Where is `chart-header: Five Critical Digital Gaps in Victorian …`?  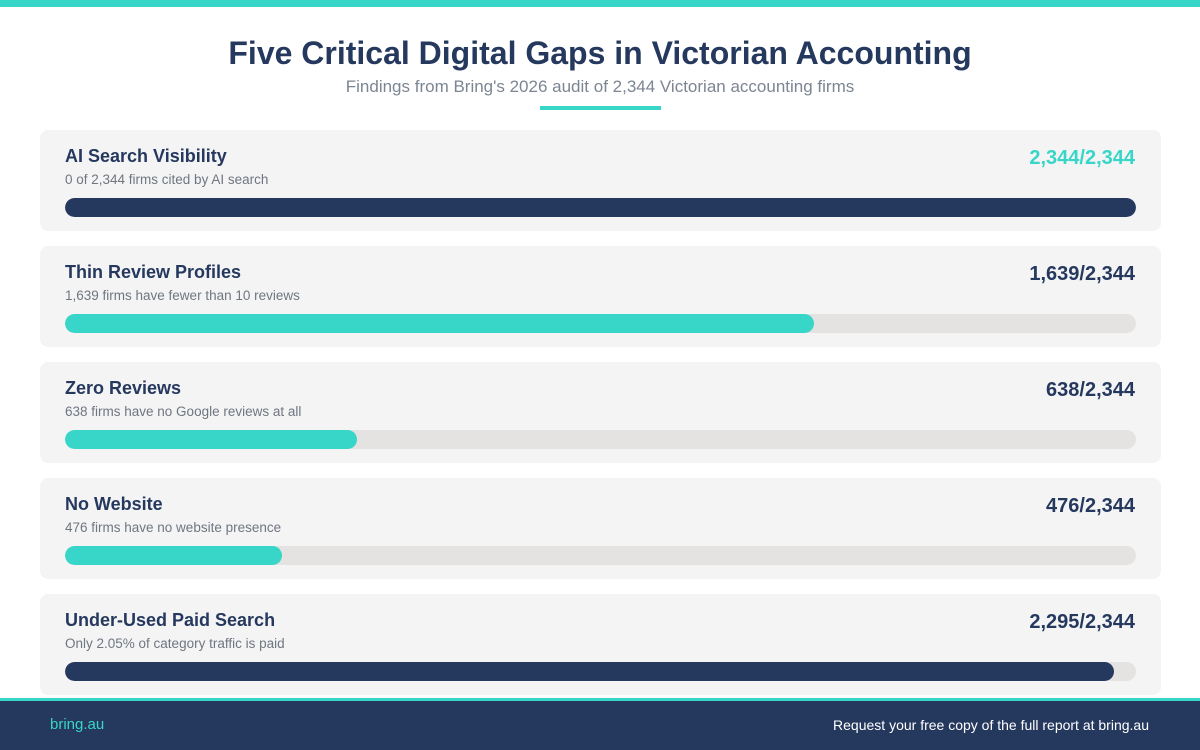
chart-header: Five Critical Digital Gaps in Victorian … is located at coordinates (600, 70).